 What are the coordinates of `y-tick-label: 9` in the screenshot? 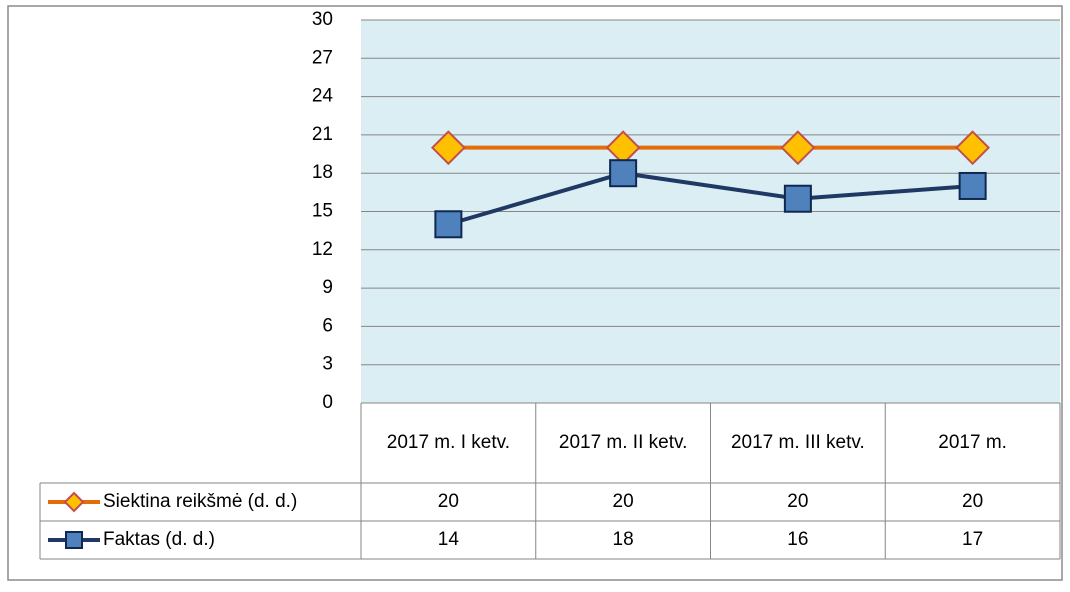 It's located at (327, 287).